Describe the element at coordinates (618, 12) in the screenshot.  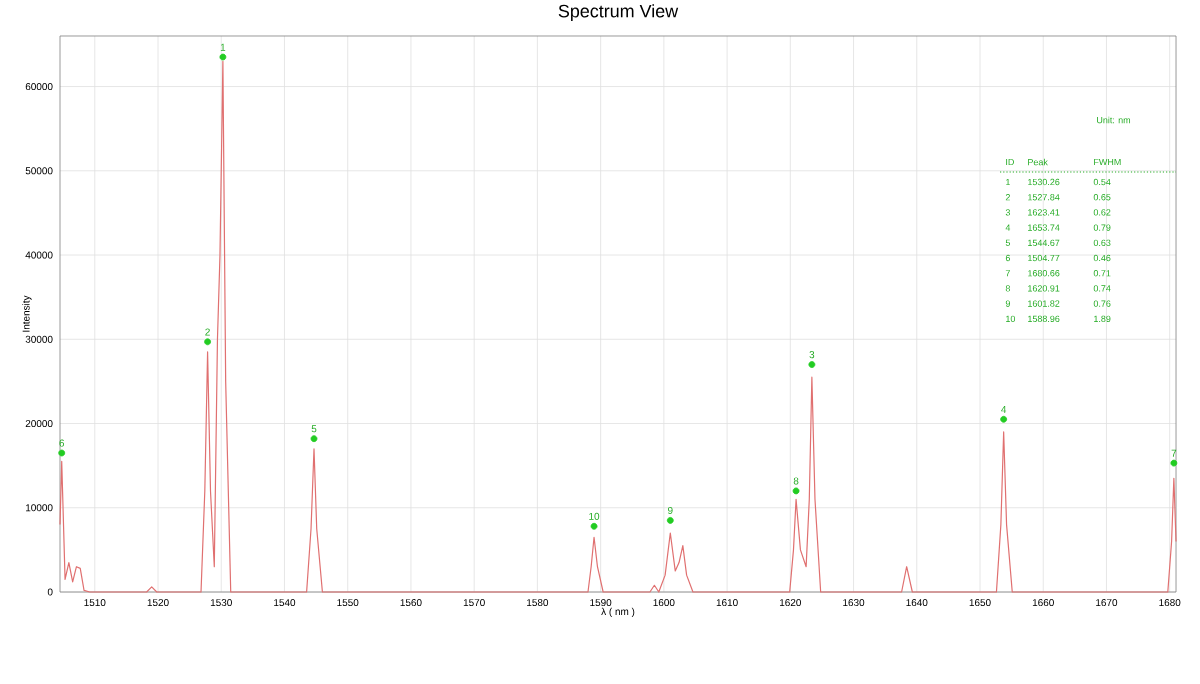
I see `chart-title: Spectrum View` at that location.